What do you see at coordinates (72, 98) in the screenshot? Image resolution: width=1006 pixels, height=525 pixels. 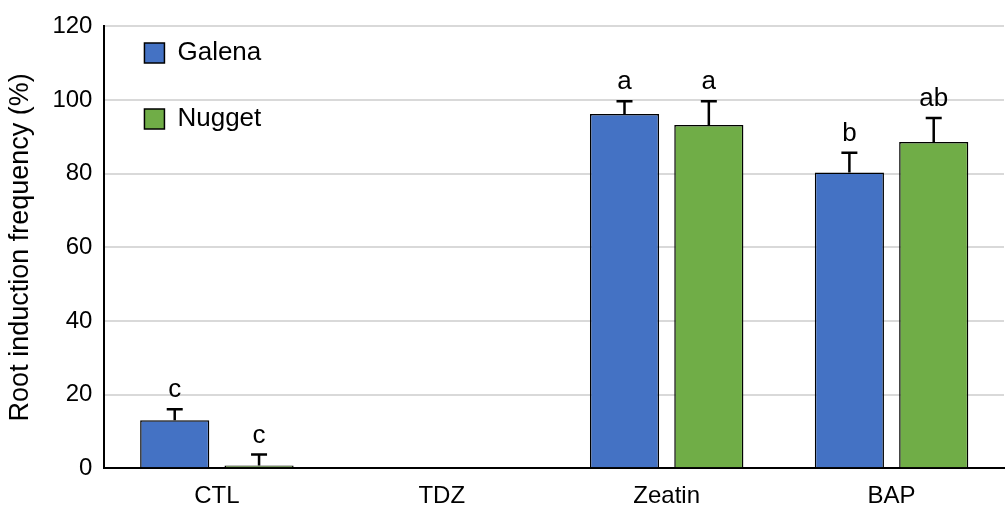 I see `y-tick-label: 100` at bounding box center [72, 98].